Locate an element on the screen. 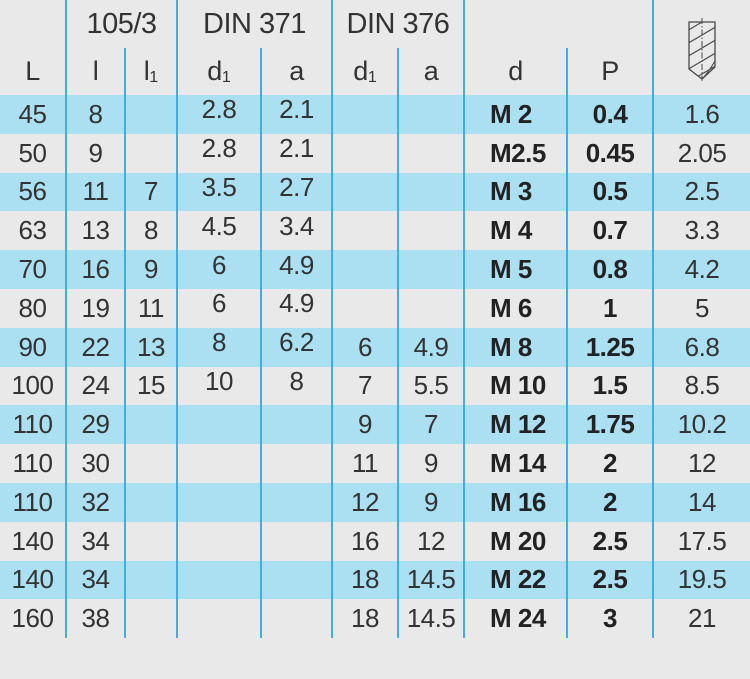 This screenshot has width=750, height=679. cell-d1-din376: 11 is located at coordinates (364, 463).